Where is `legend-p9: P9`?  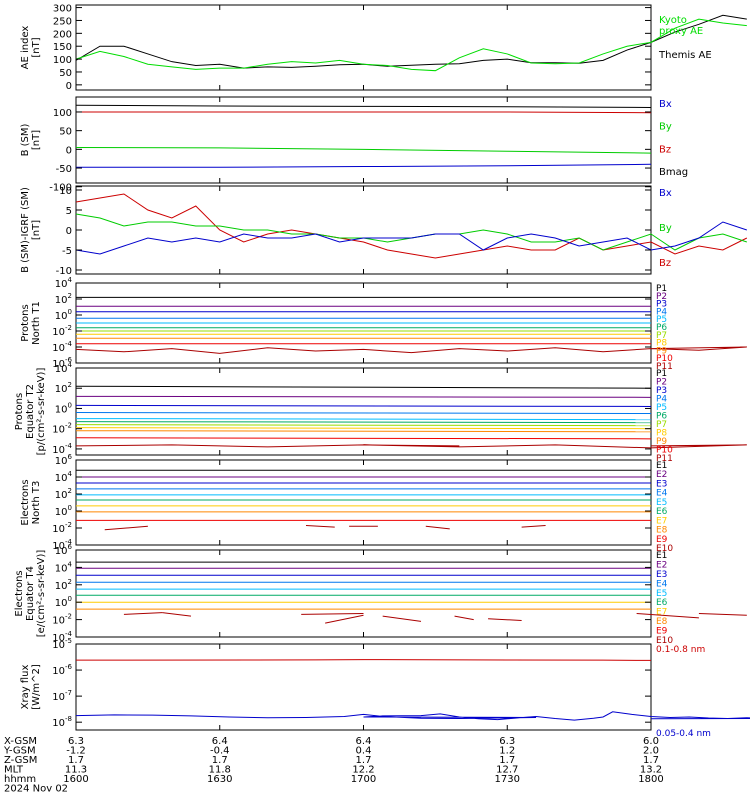 legend-p9: P9 is located at coordinates (661, 442).